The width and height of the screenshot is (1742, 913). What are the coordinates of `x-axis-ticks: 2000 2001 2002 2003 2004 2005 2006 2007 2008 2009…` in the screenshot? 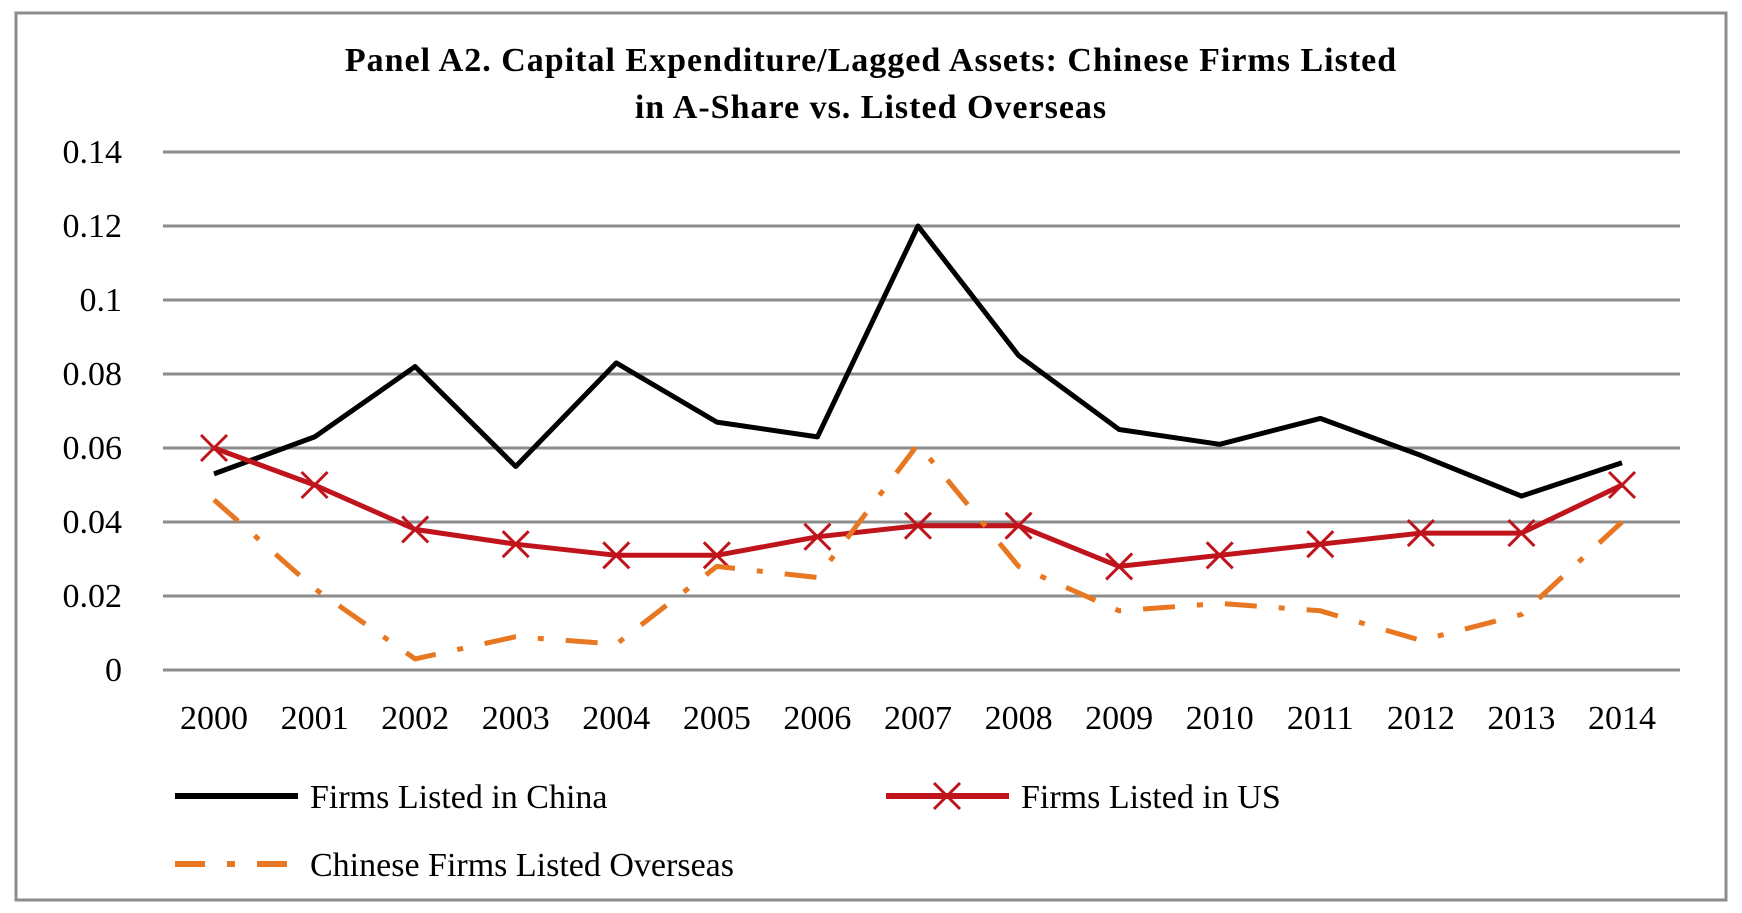 It's located at (918, 718).